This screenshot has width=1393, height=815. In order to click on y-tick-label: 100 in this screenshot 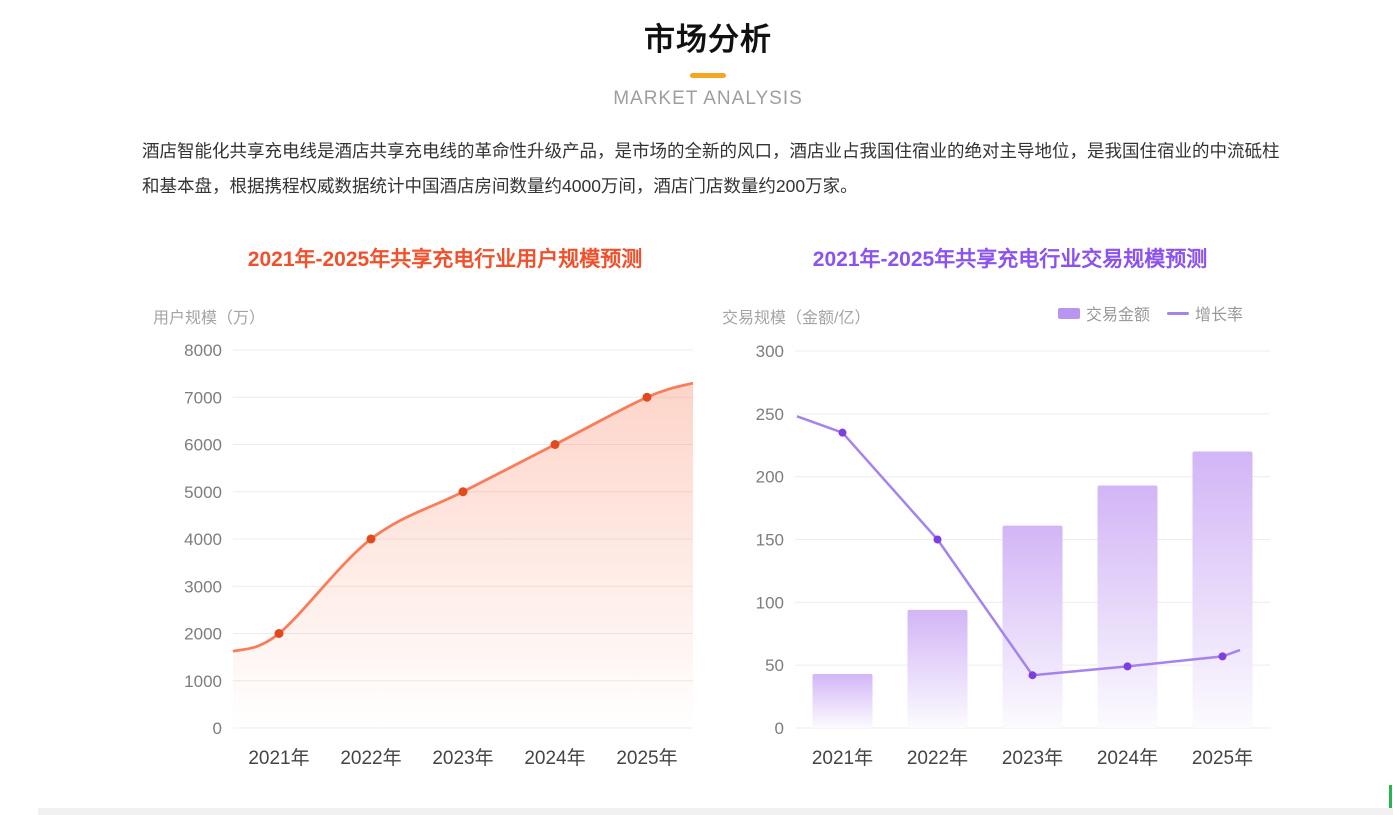, I will do `click(770, 602)`.